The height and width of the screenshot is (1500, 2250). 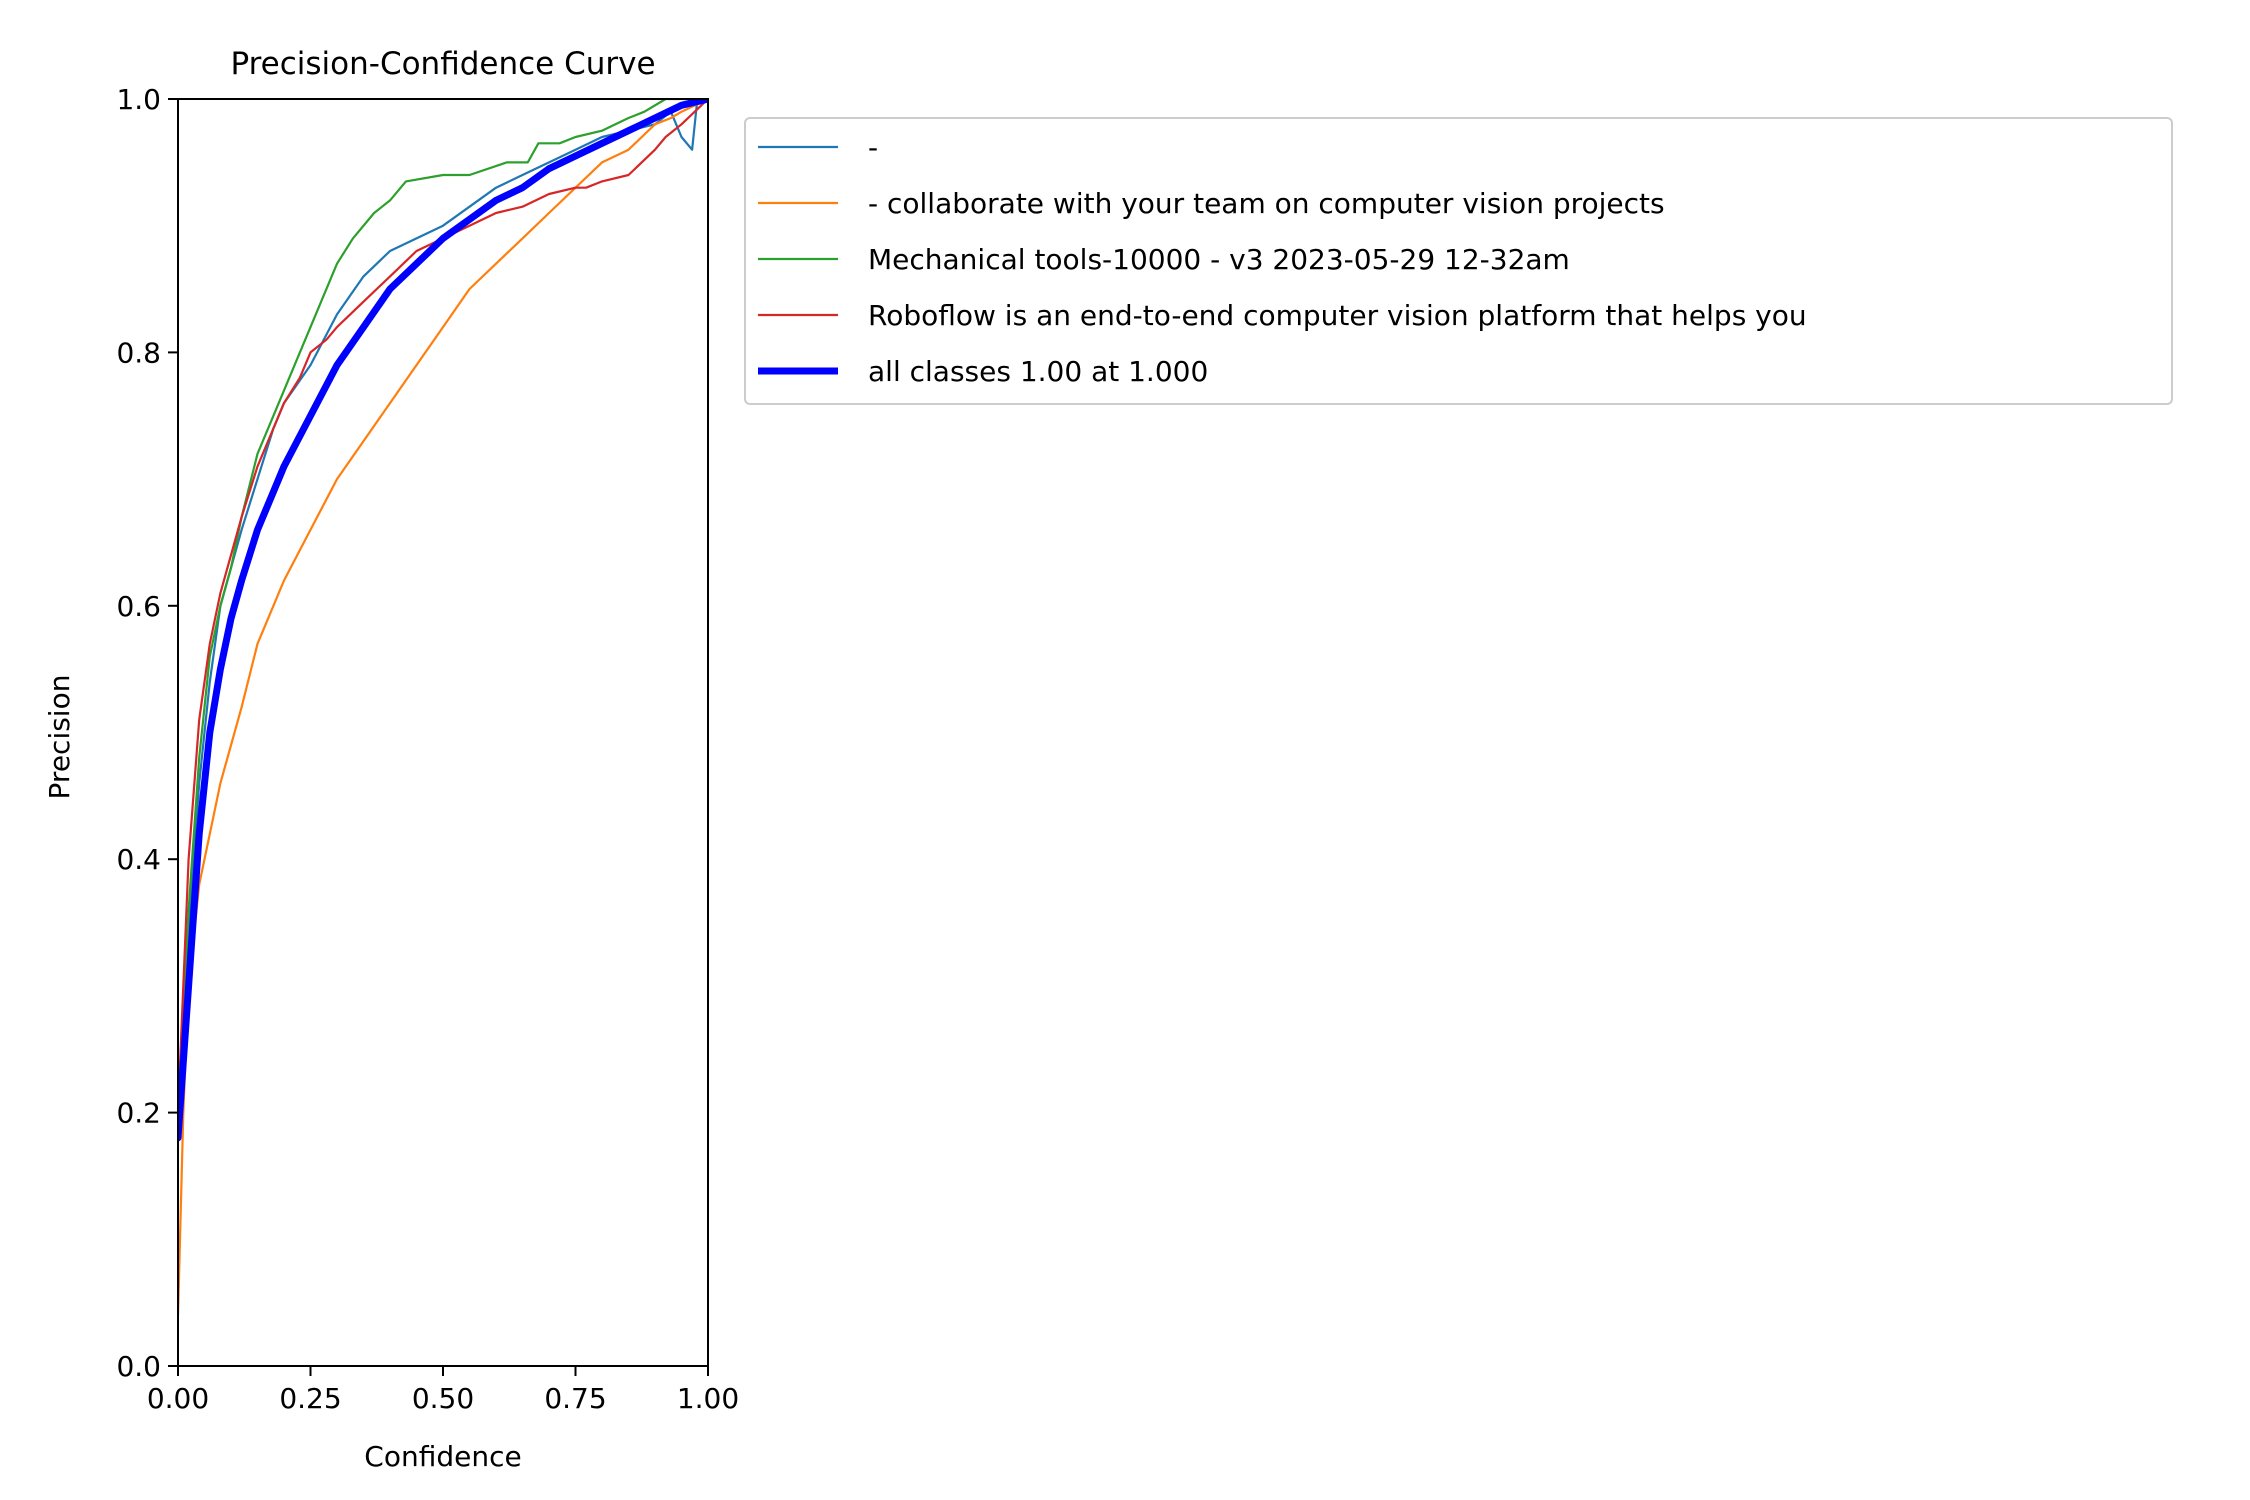 I want to click on x-tick-label: 1.00, so click(x=708, y=1398).